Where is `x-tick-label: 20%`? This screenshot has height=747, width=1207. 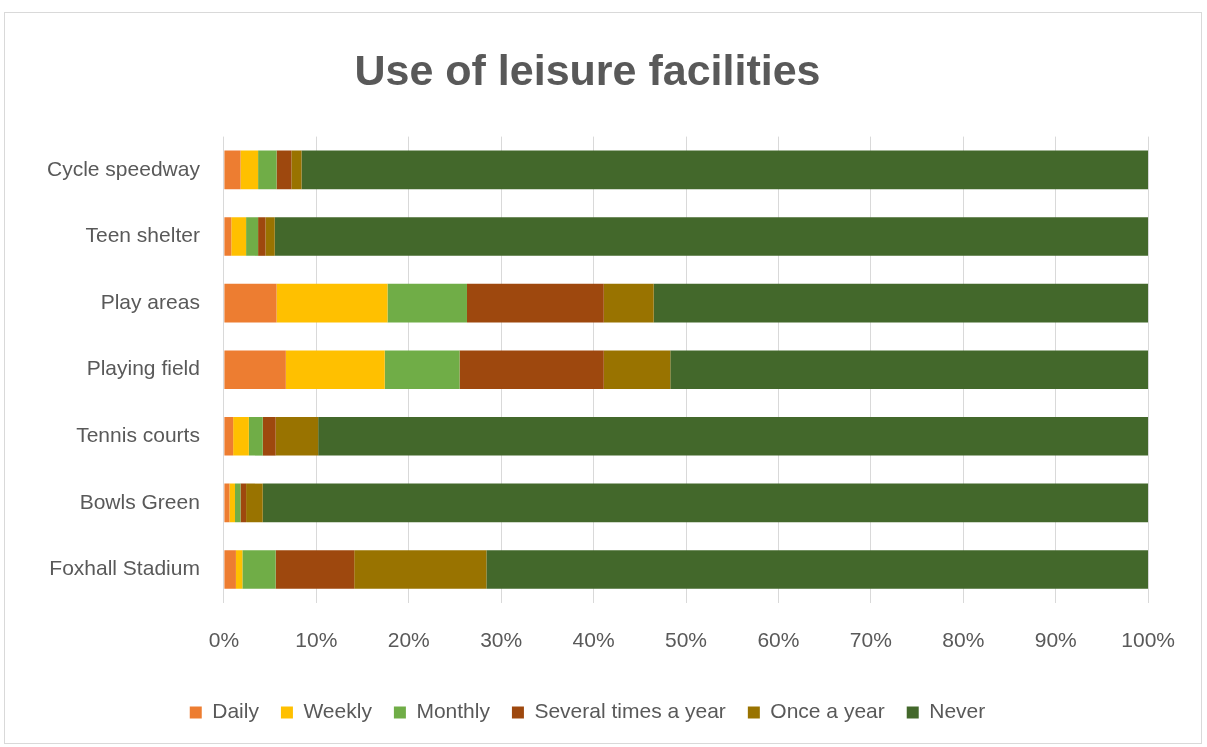 x-tick-label: 20% is located at coordinates (408, 640).